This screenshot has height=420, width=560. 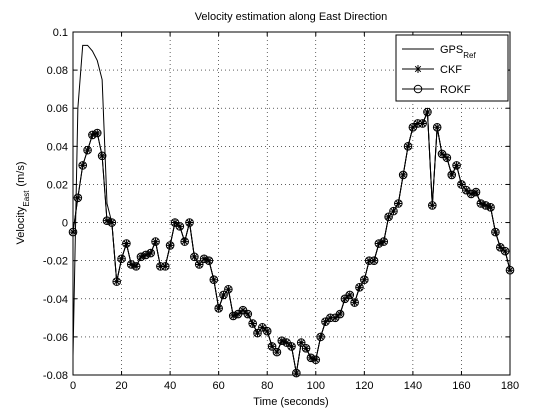 What do you see at coordinates (510, 386) in the screenshot?
I see `x-tick-label: 180` at bounding box center [510, 386].